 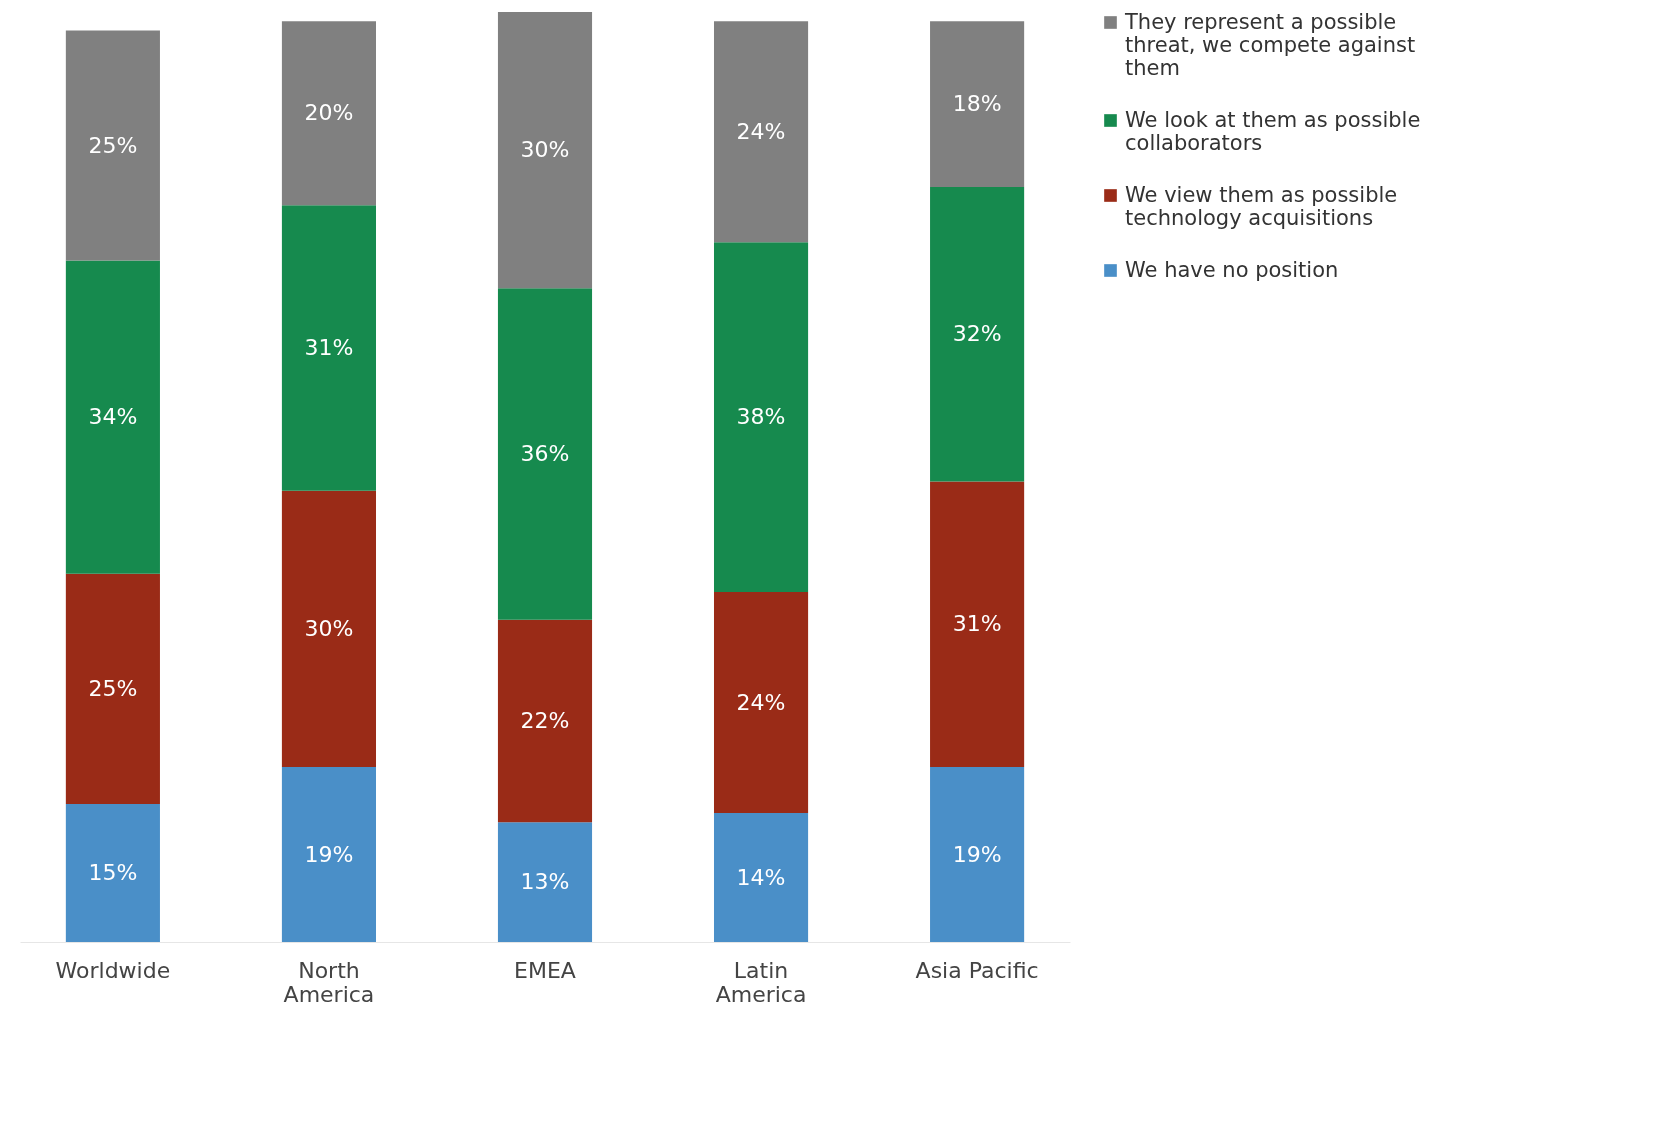 I want to click on x-tick-label: Worldwide, so click(x=113, y=970).